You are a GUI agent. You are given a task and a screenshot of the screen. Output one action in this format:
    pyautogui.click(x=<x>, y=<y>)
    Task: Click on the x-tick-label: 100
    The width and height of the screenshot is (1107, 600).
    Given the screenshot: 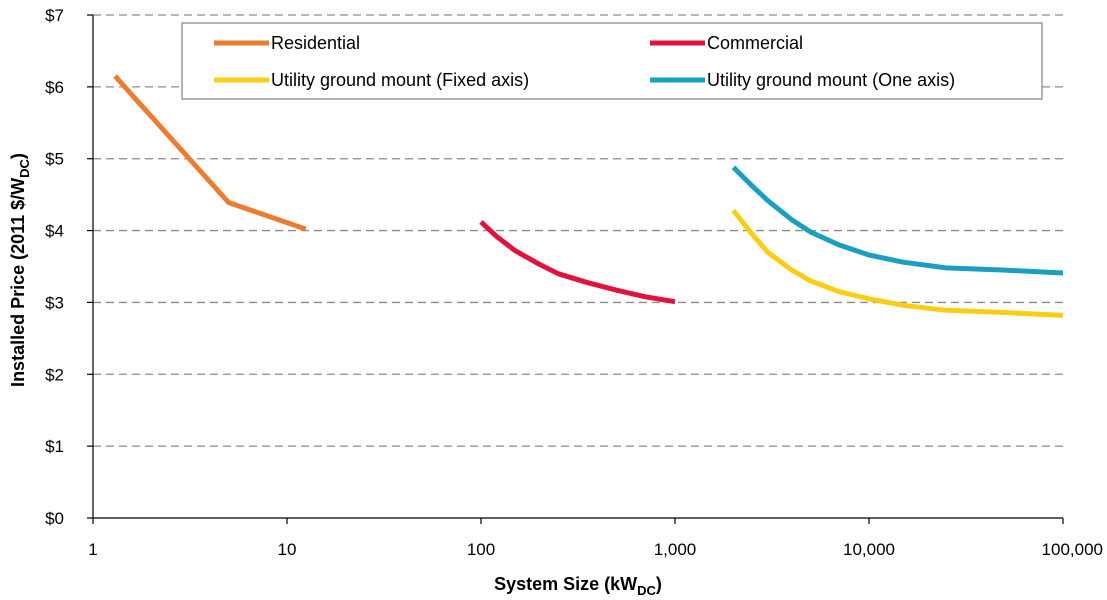 What is the action you would take?
    pyautogui.click(x=481, y=549)
    